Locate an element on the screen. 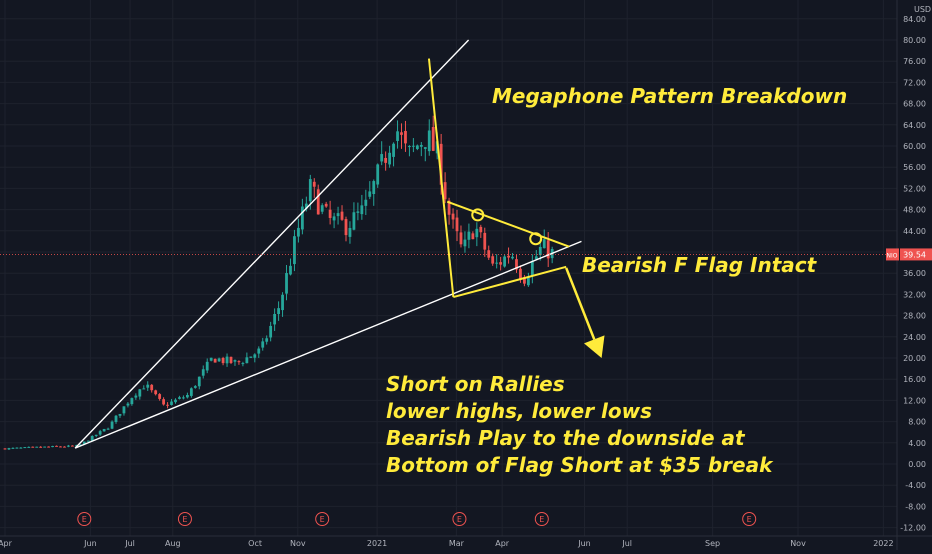 This screenshot has height=554, width=932. ticker-badge is located at coordinates (892, 254).